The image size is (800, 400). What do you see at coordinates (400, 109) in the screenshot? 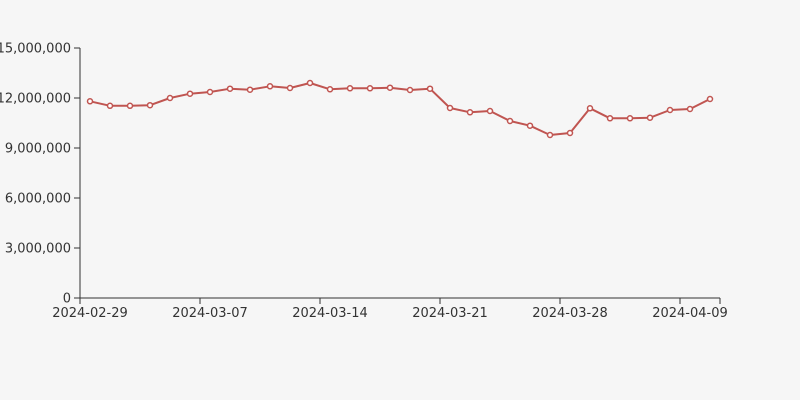
I see `series-line` at bounding box center [400, 109].